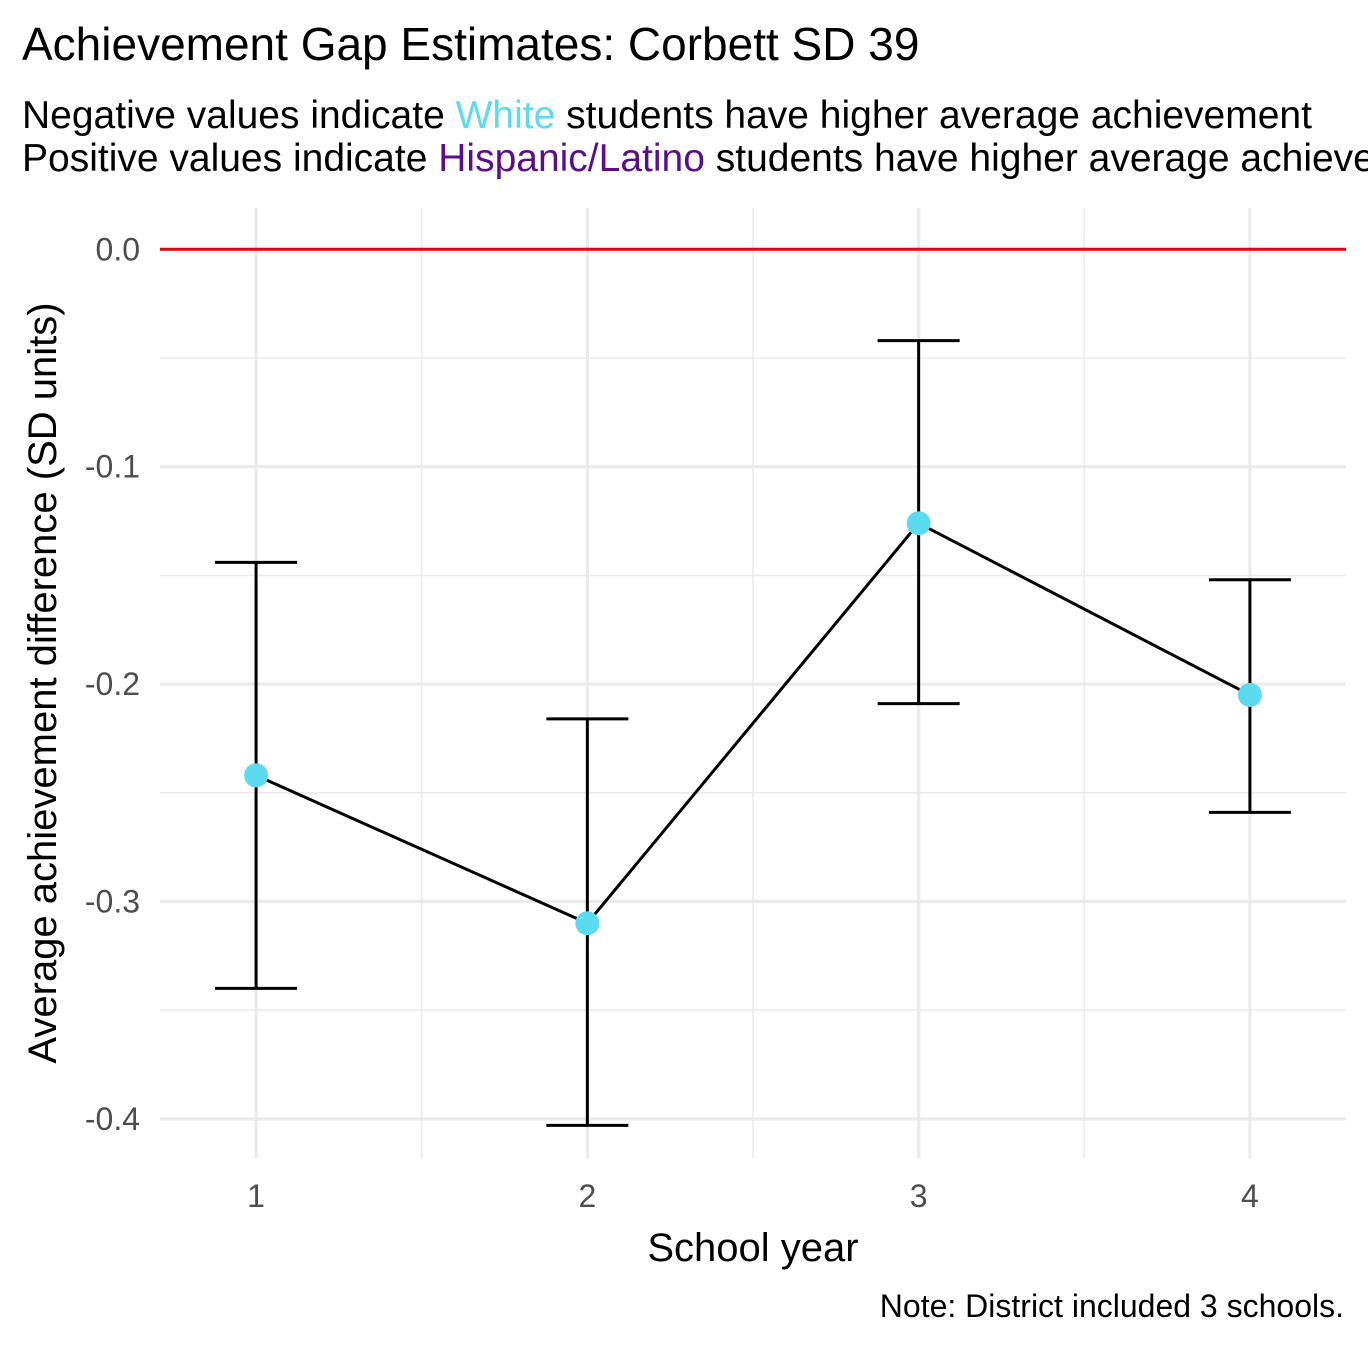  I want to click on x-tick-label: 2, so click(587, 1196).